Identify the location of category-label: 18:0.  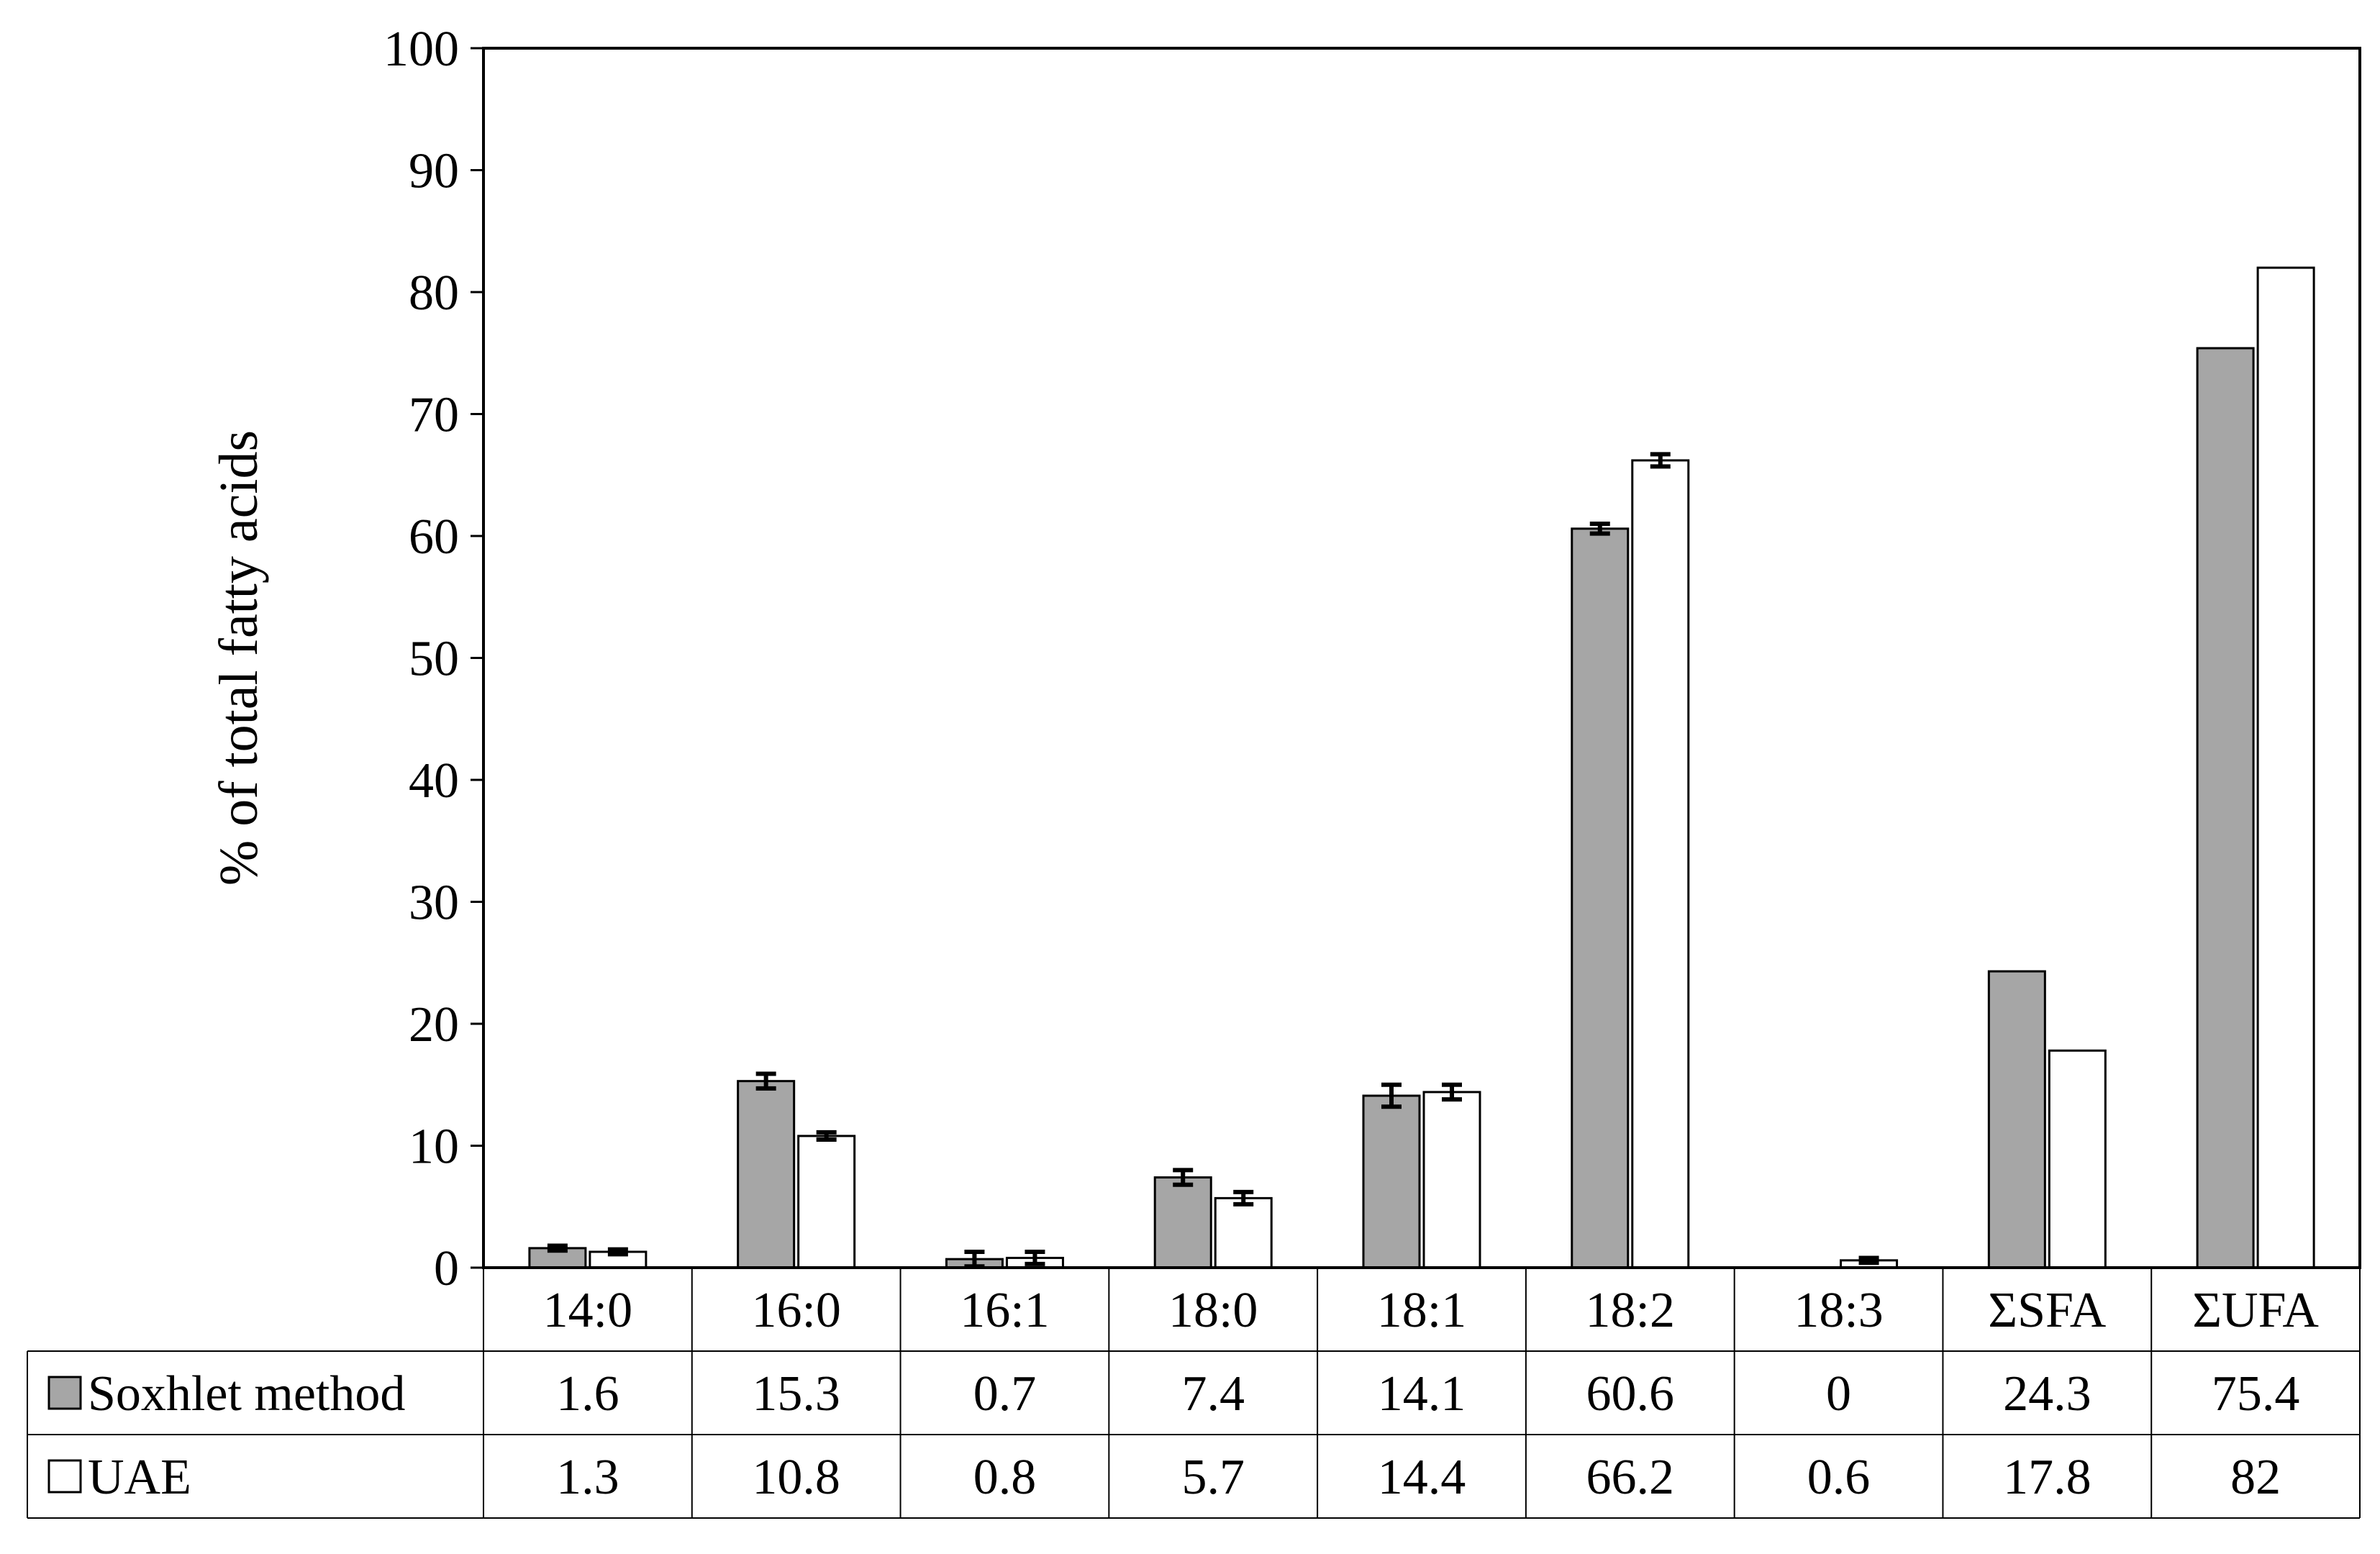
(1213, 1310).